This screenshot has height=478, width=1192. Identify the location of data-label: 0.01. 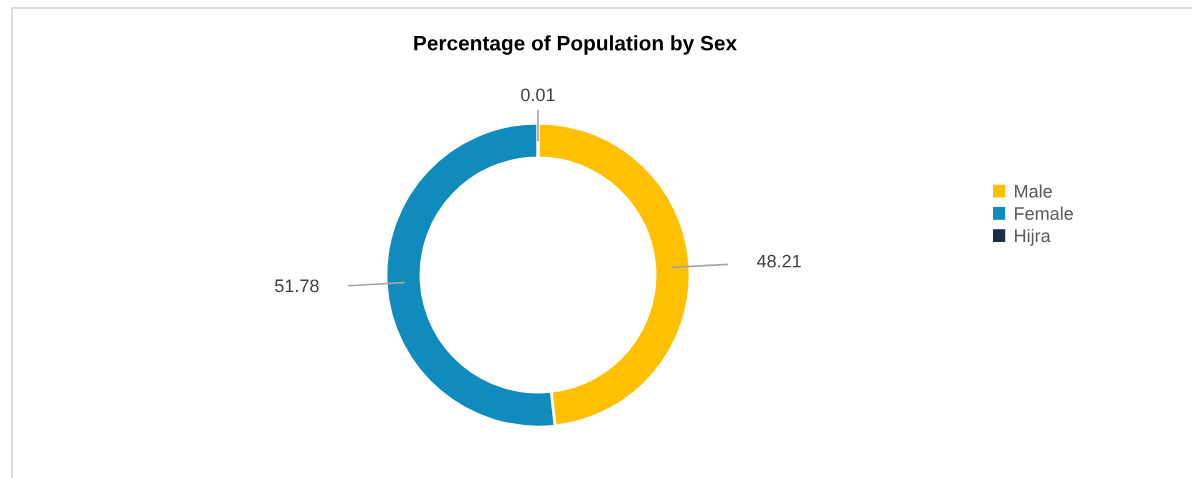
(538, 95).